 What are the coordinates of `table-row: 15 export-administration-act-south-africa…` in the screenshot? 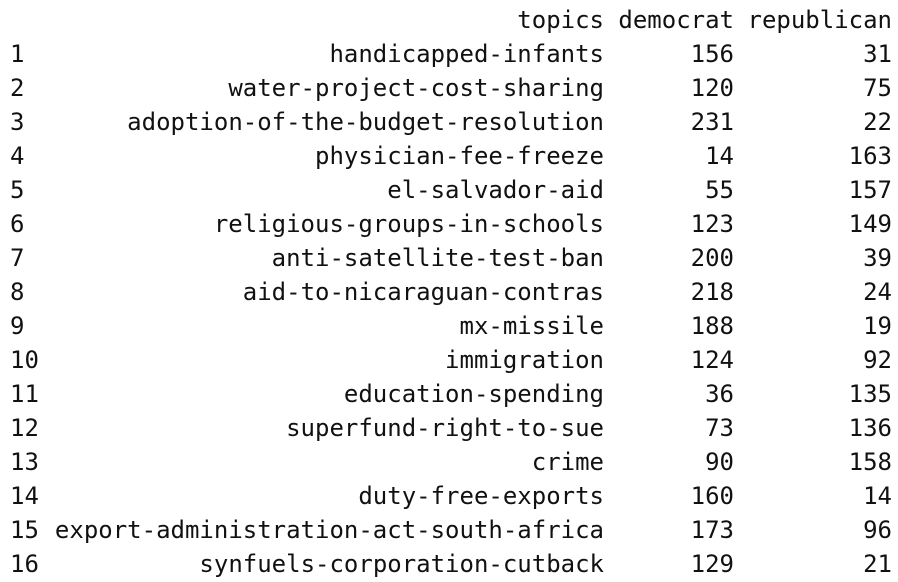 It's located at (449, 530).